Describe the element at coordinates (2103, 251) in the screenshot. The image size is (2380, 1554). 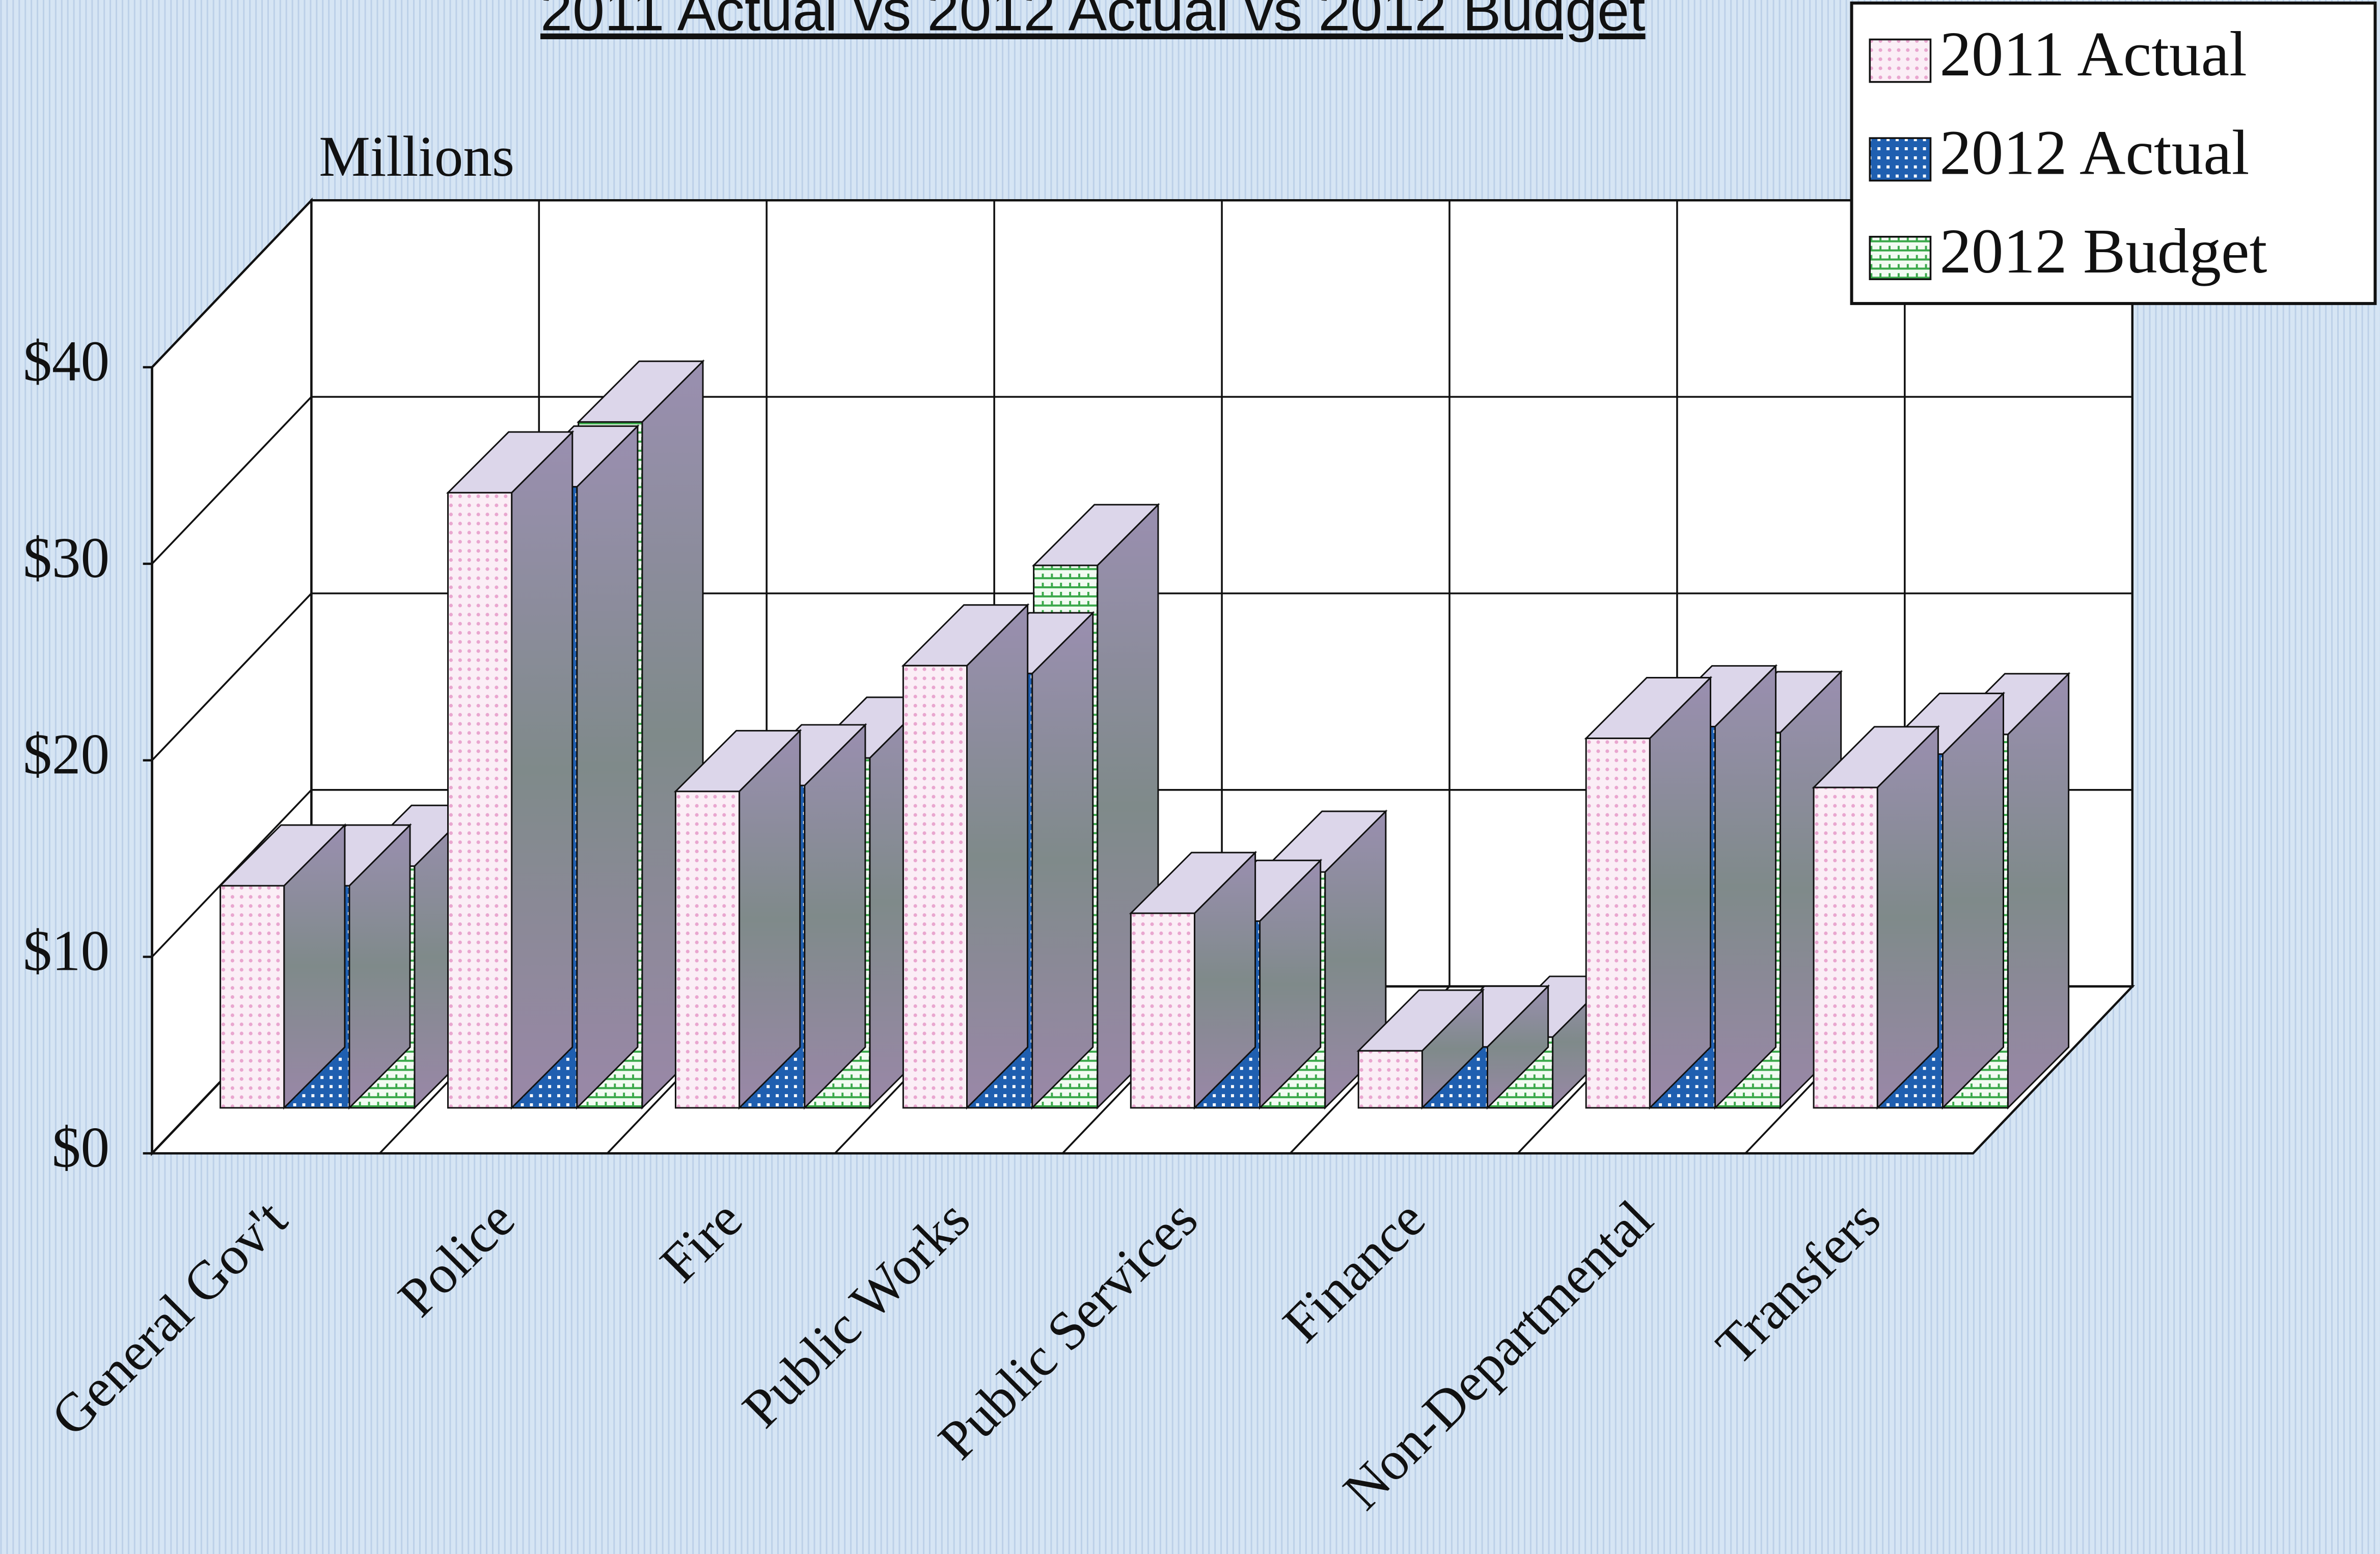
I see `legend-label: 2012 Budget` at that location.